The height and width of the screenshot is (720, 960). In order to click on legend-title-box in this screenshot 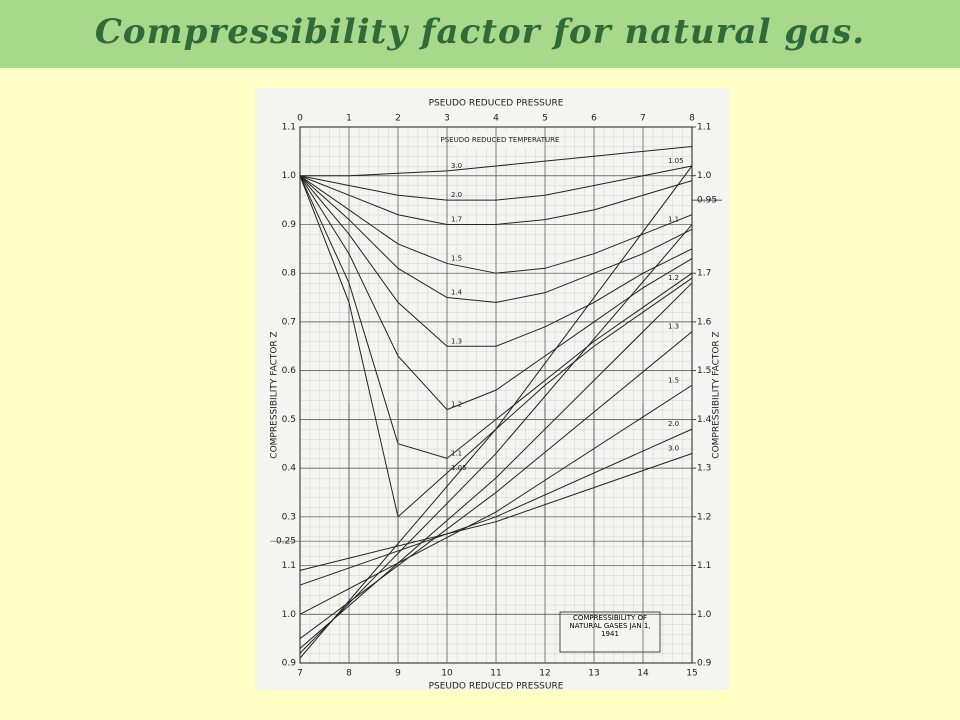, I will do `click(500, 140)`.